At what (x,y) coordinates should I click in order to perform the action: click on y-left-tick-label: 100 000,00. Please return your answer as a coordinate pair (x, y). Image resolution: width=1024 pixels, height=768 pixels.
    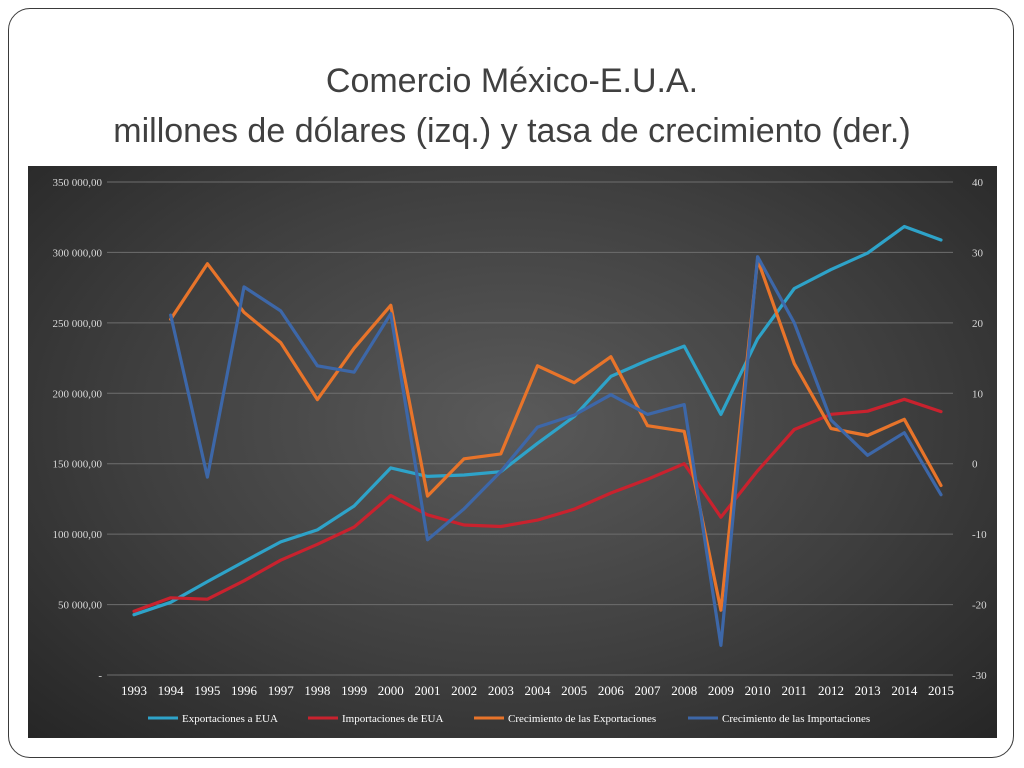
    Looking at the image, I should click on (78, 535).